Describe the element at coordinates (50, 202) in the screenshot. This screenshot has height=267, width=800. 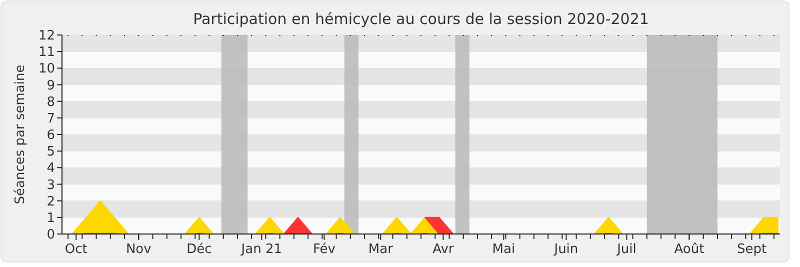
I see `y-tick-label: 2` at that location.